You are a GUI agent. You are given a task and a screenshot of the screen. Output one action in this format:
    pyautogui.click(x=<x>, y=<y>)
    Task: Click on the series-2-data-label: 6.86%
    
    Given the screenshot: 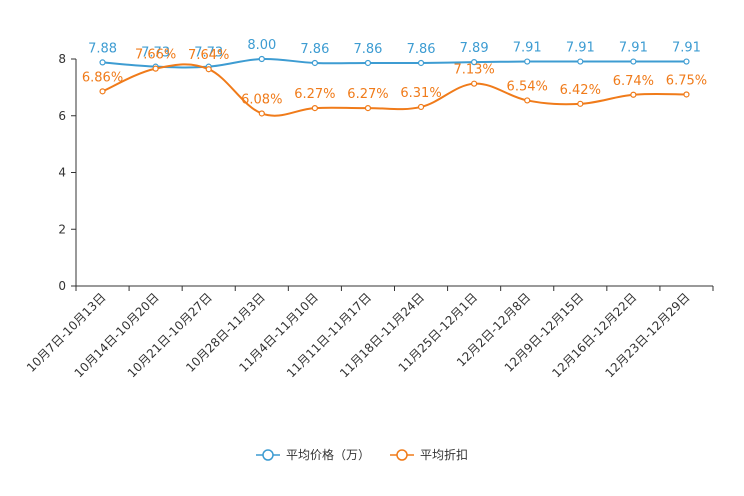 What is the action you would take?
    pyautogui.click(x=102, y=77)
    